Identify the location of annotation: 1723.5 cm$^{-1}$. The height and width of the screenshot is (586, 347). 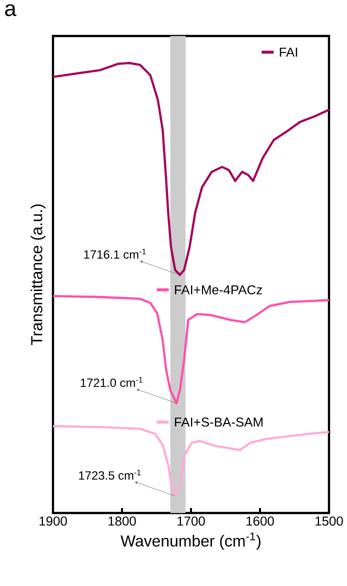
(110, 475).